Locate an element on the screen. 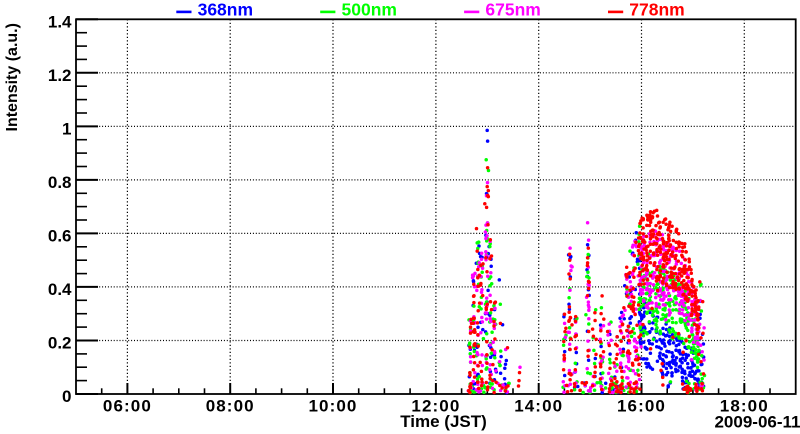 This screenshot has width=800, height=434. svg-text: Intensity (a.u.) is located at coordinates (12, 77).